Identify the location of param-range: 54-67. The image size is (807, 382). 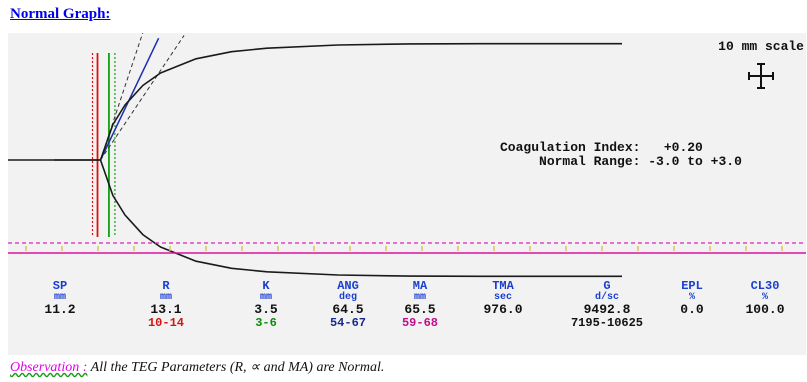
(347, 323).